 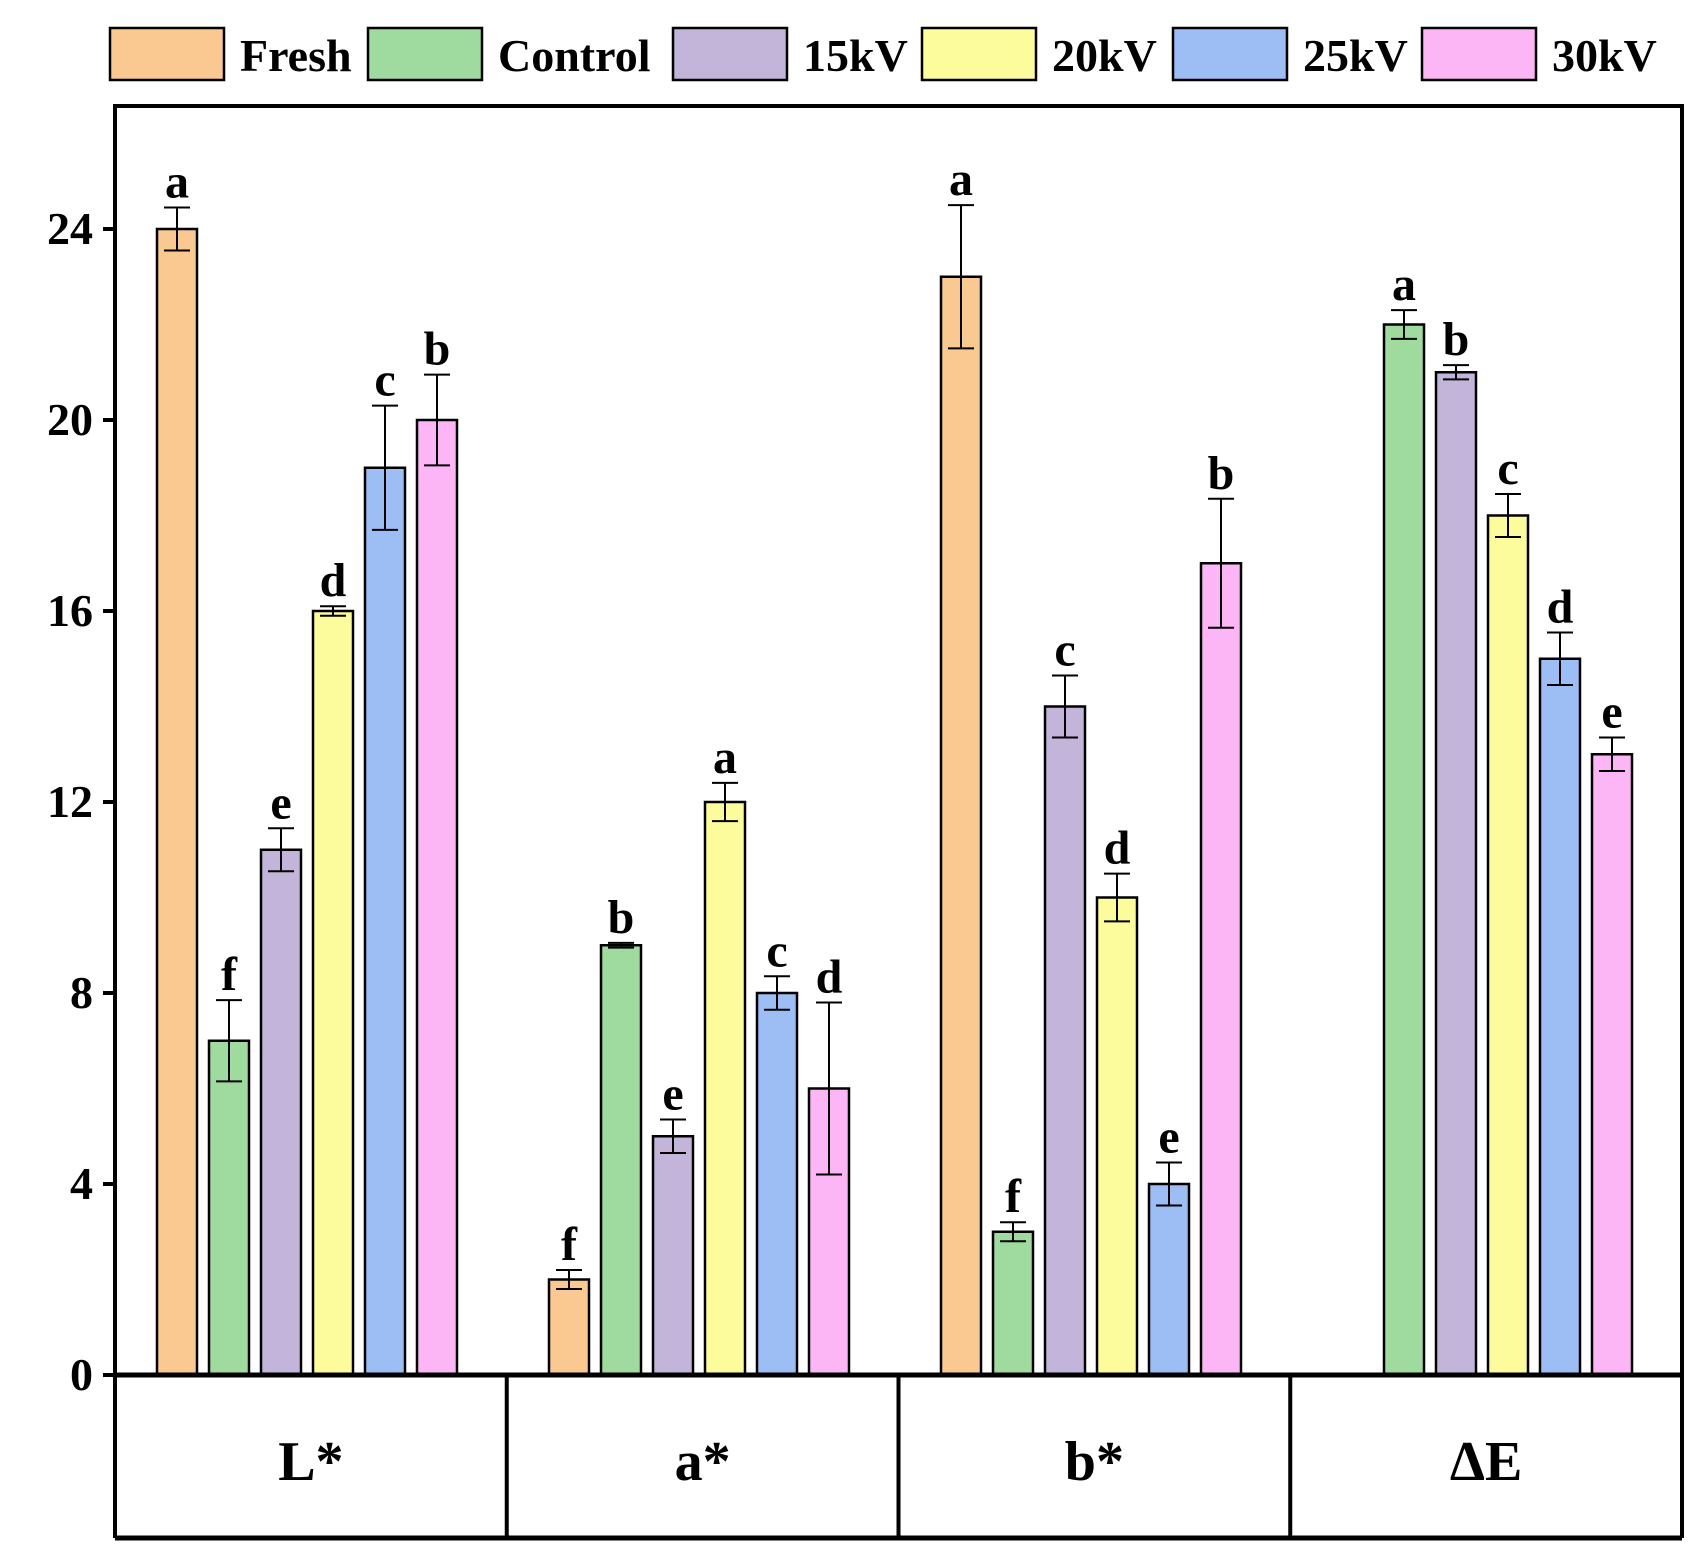 What do you see at coordinates (81, 992) in the screenshot?
I see `y-tick-label: 8` at bounding box center [81, 992].